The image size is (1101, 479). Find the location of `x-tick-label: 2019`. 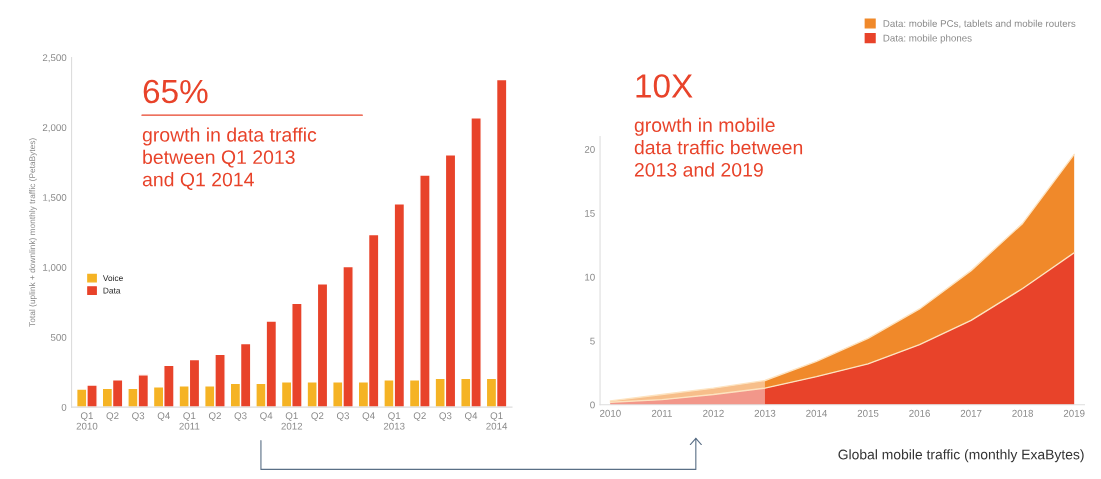

x-tick-label: 2019 is located at coordinates (1074, 413).